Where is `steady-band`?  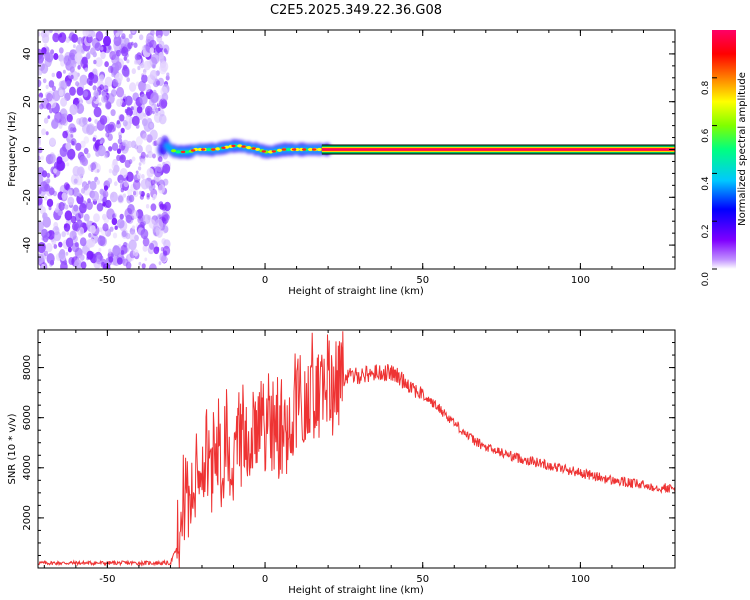 steady-band is located at coordinates (498, 149).